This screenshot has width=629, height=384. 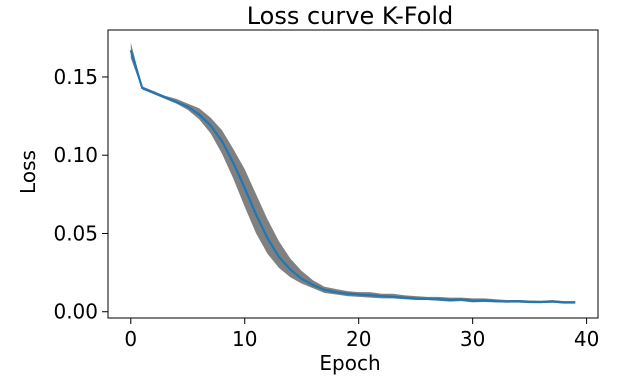 I want to click on y-tick-label: 0.00, so click(x=75, y=312).